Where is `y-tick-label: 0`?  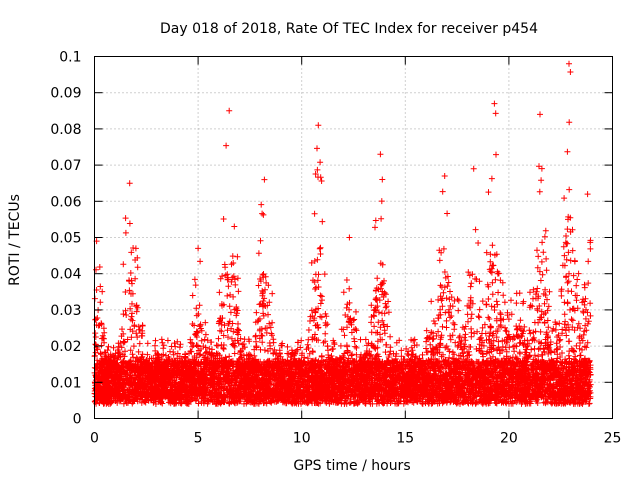
y-tick-label: 0 is located at coordinates (77, 420).